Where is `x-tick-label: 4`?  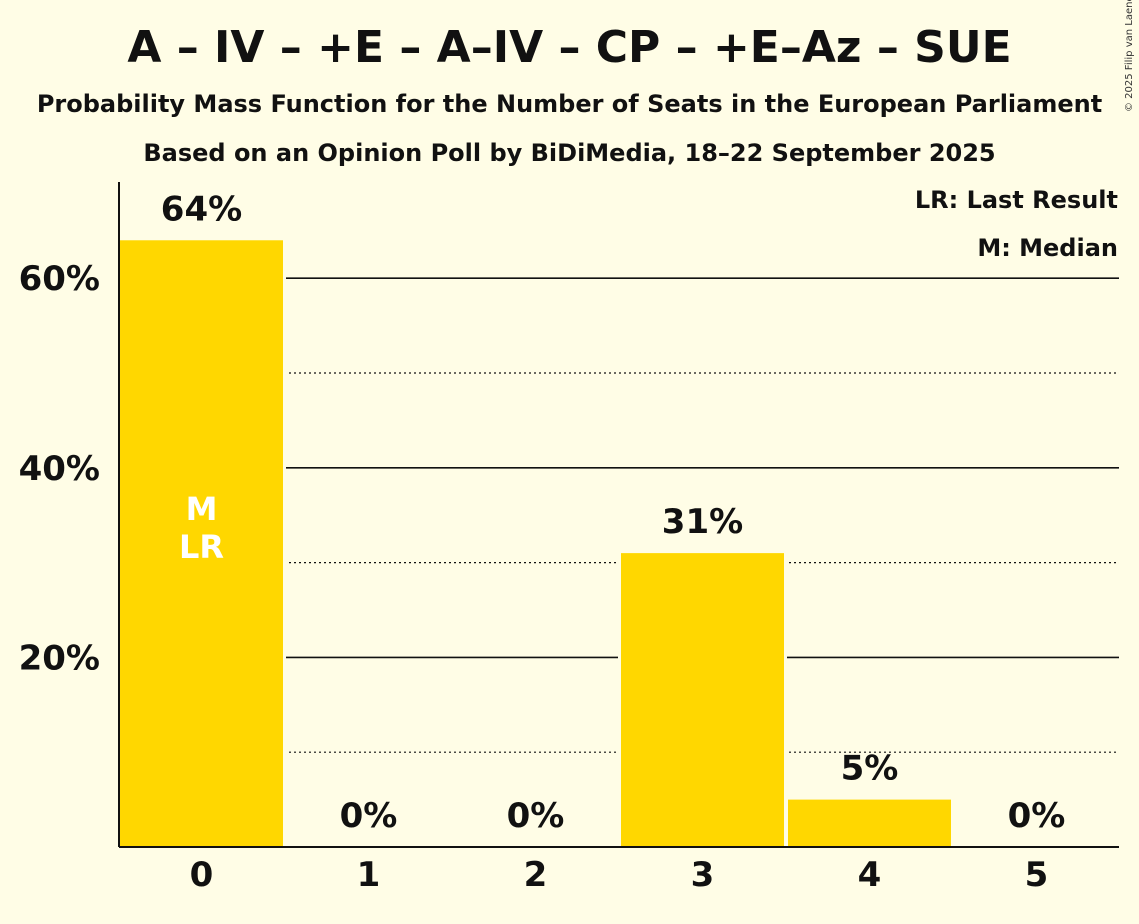 x-tick-label: 4 is located at coordinates (870, 875).